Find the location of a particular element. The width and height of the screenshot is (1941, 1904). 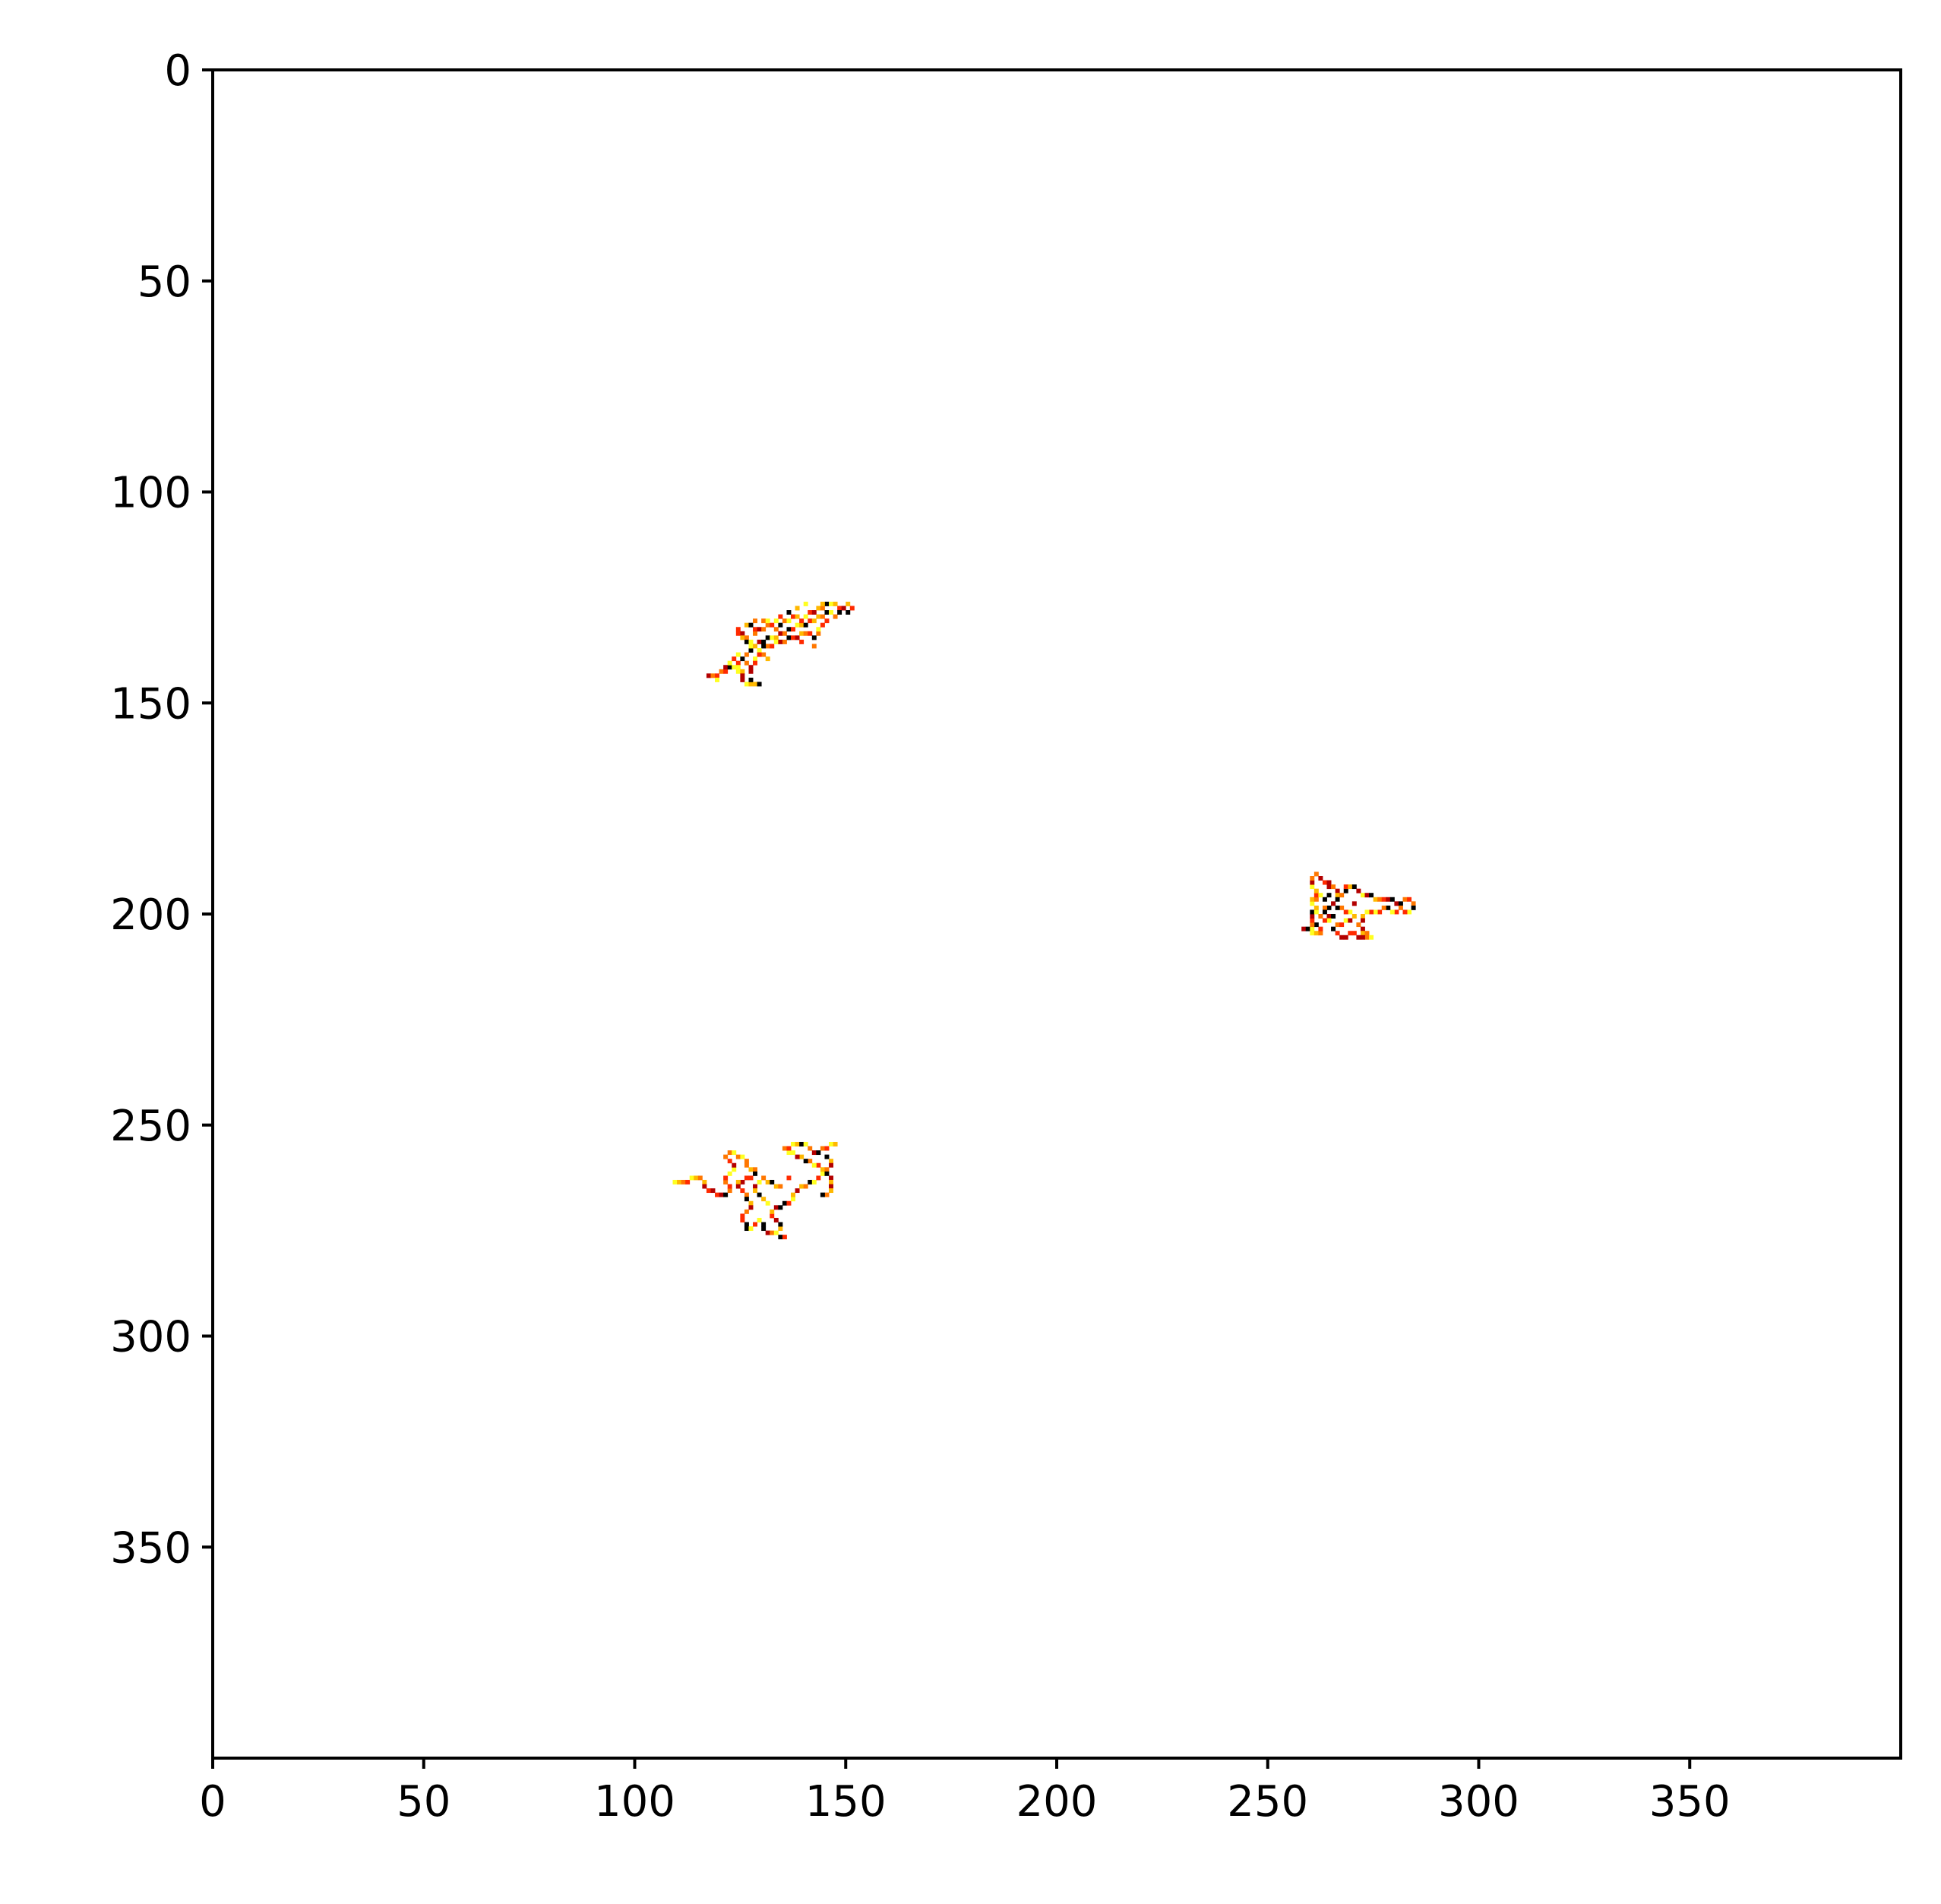

x-tick-label: 100 is located at coordinates (634, 1802).